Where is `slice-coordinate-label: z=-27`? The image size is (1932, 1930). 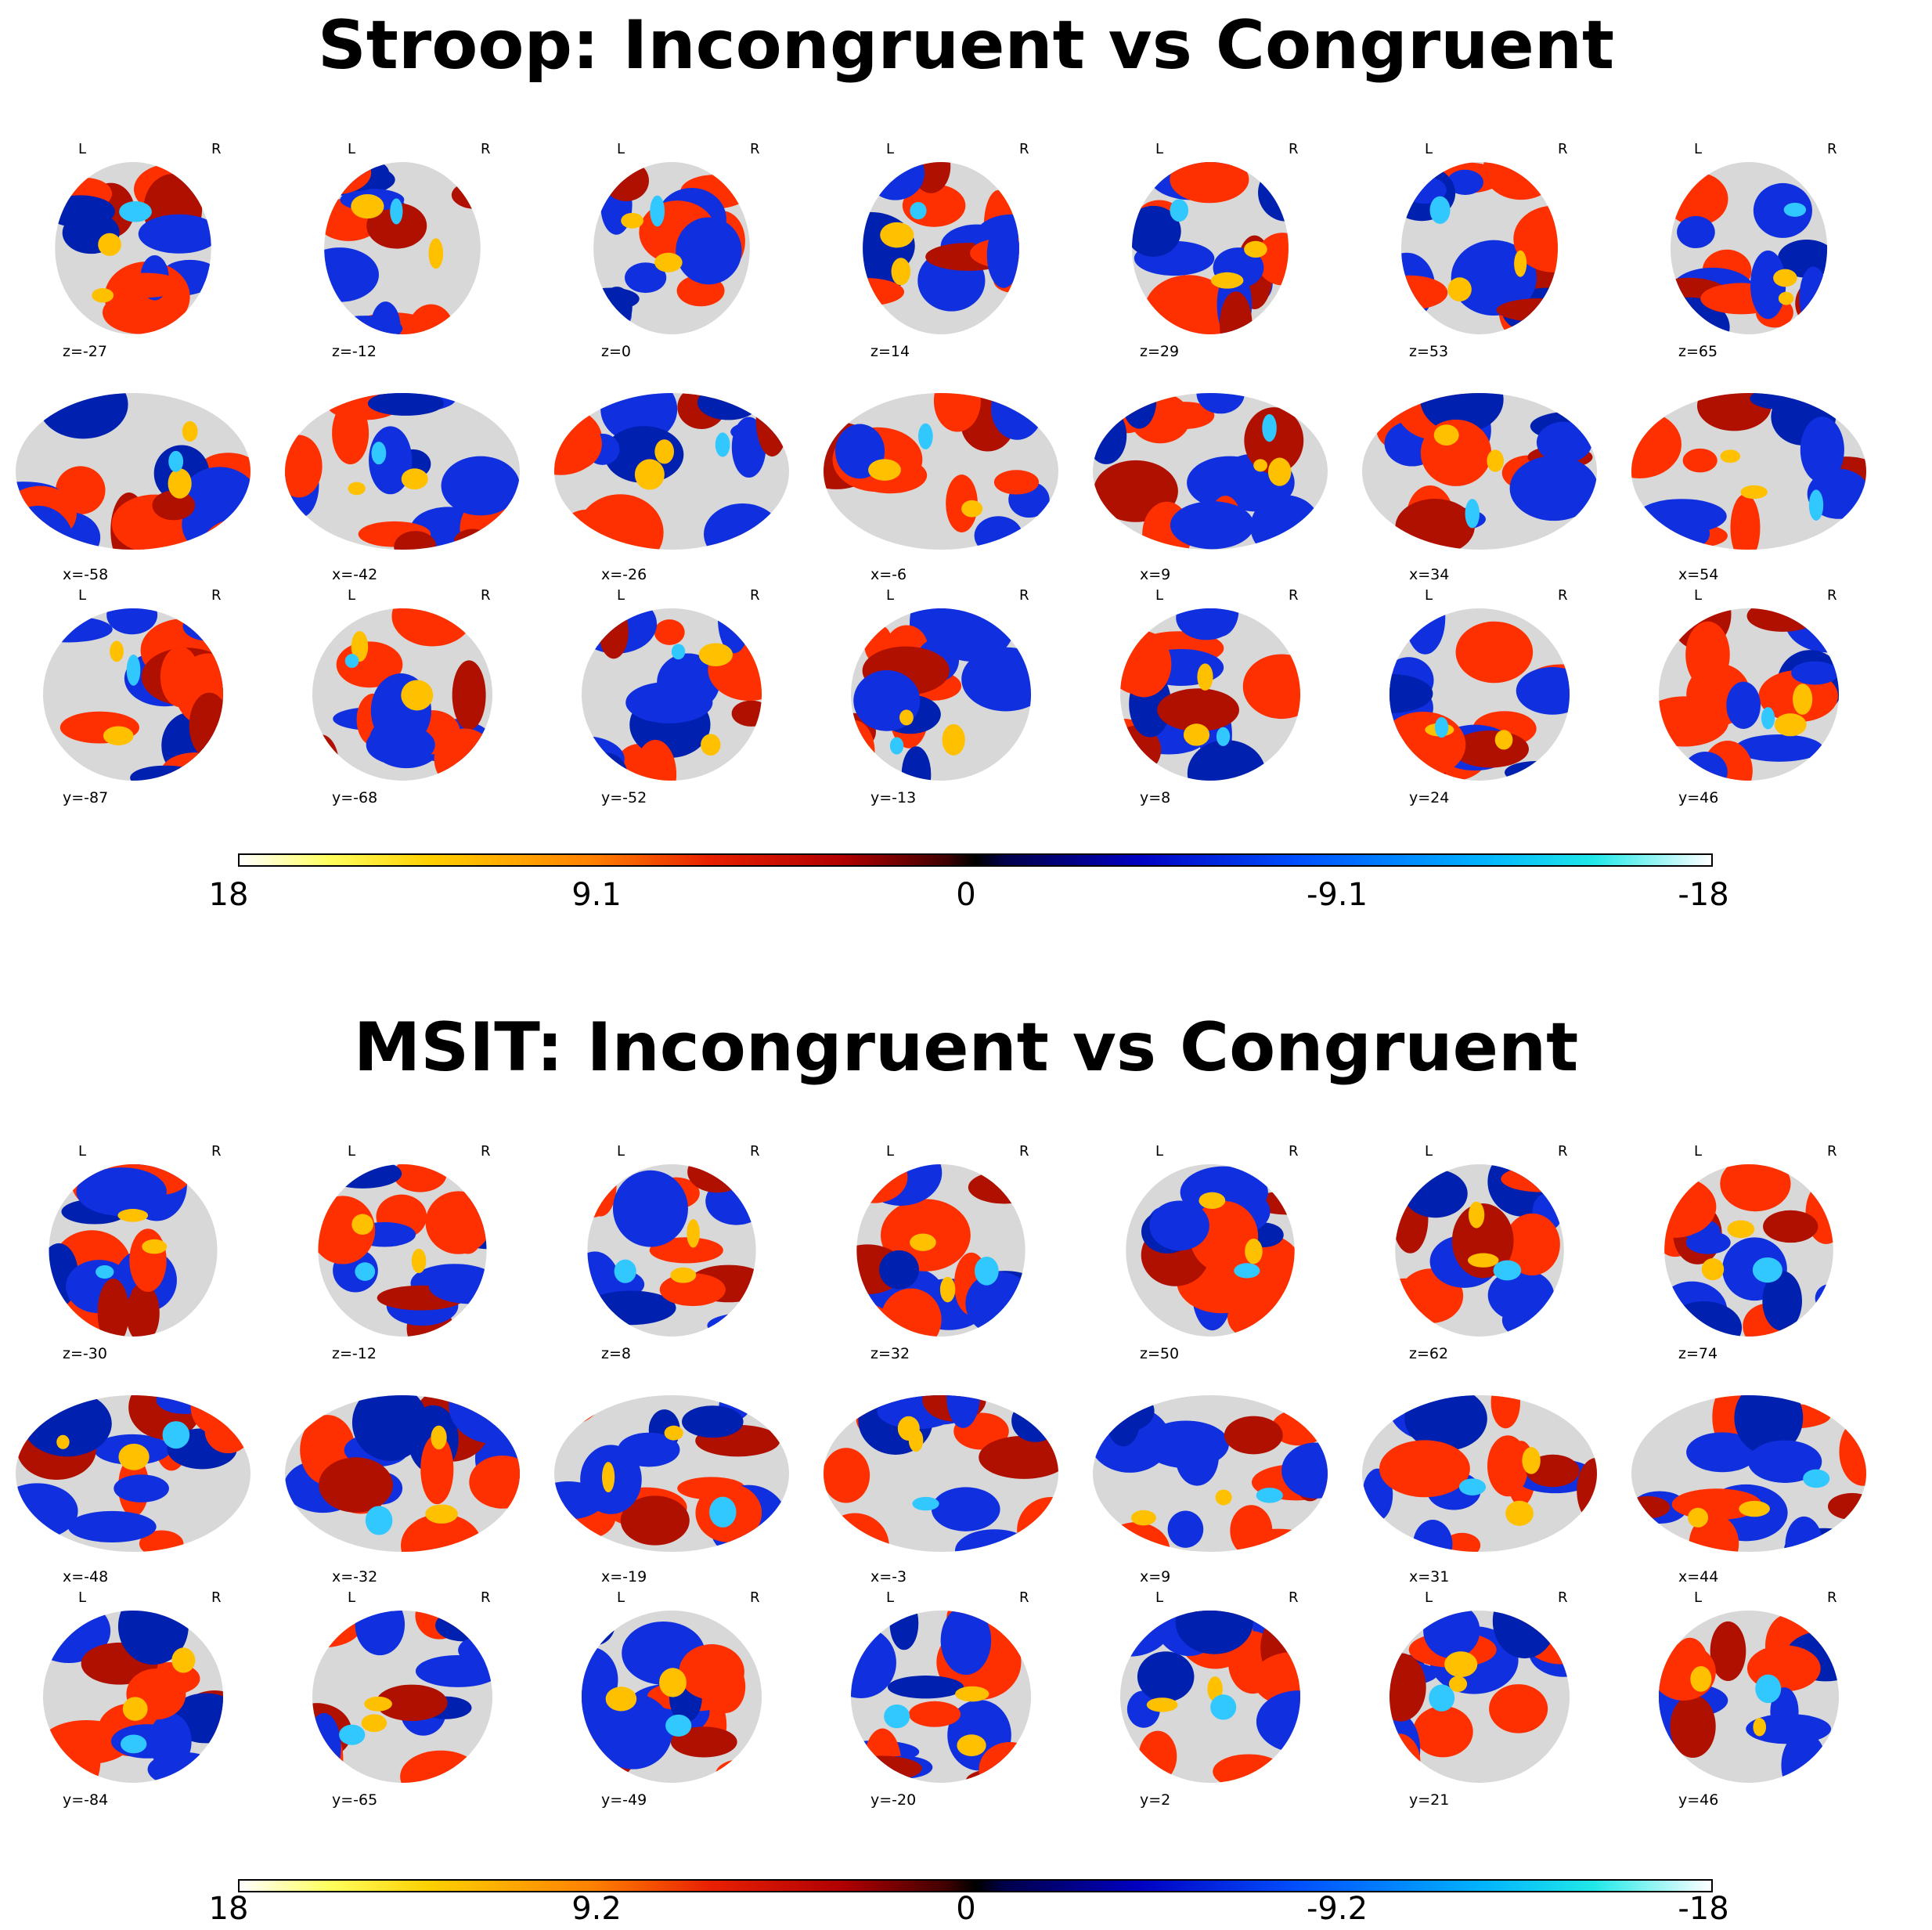 slice-coordinate-label: z=-27 is located at coordinates (85, 352).